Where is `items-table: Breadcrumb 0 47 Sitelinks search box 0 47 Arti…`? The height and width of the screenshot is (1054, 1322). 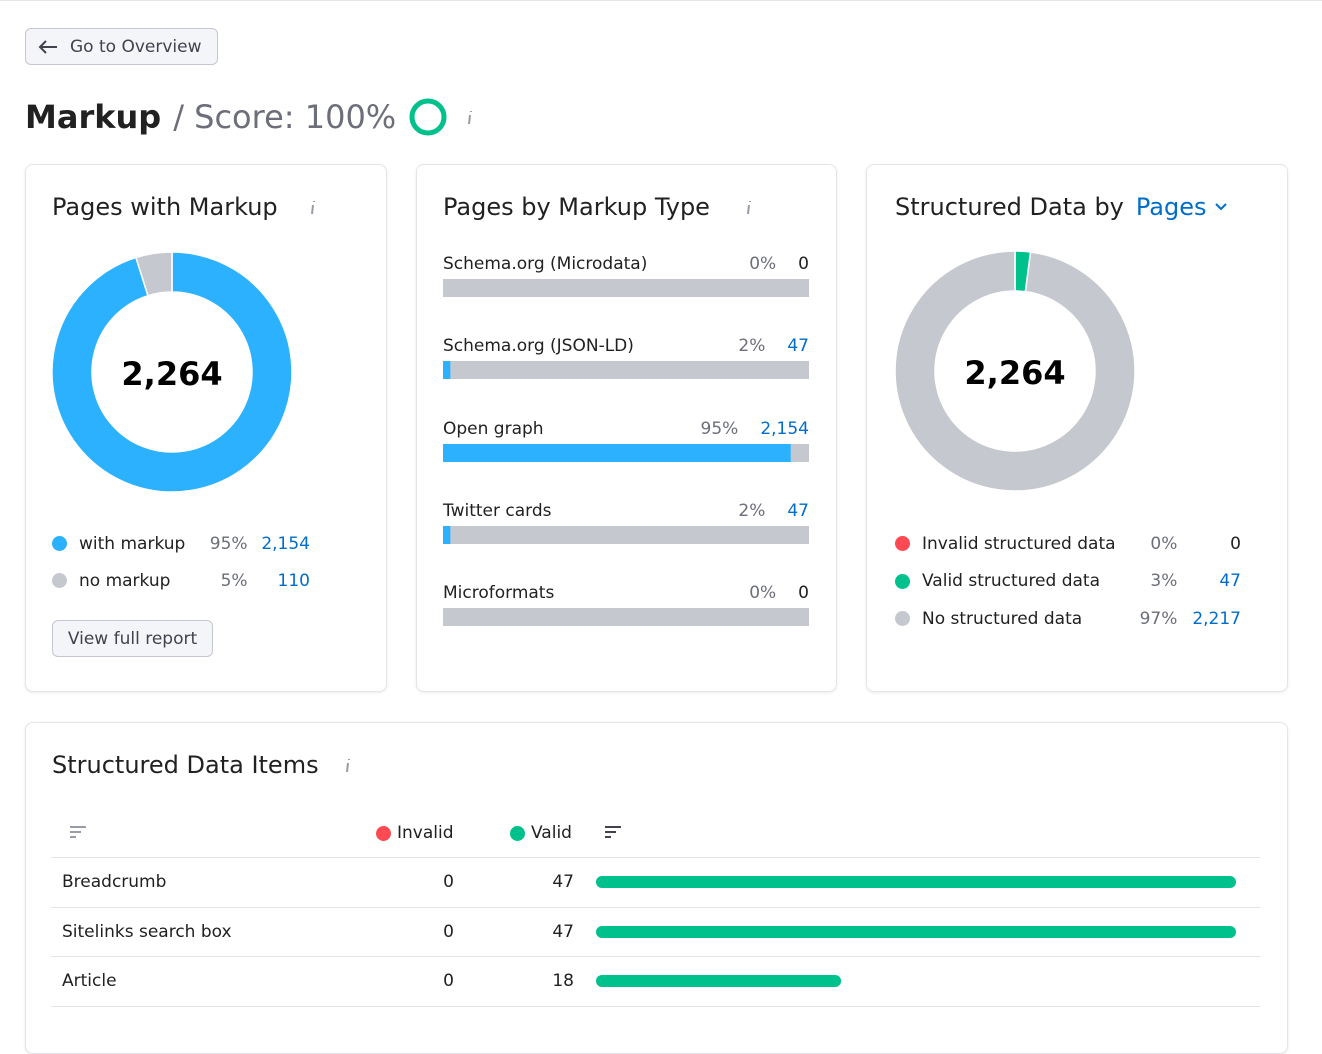 items-table: Breadcrumb 0 47 Sitelinks search box 0 47 Arti… is located at coordinates (655, 932).